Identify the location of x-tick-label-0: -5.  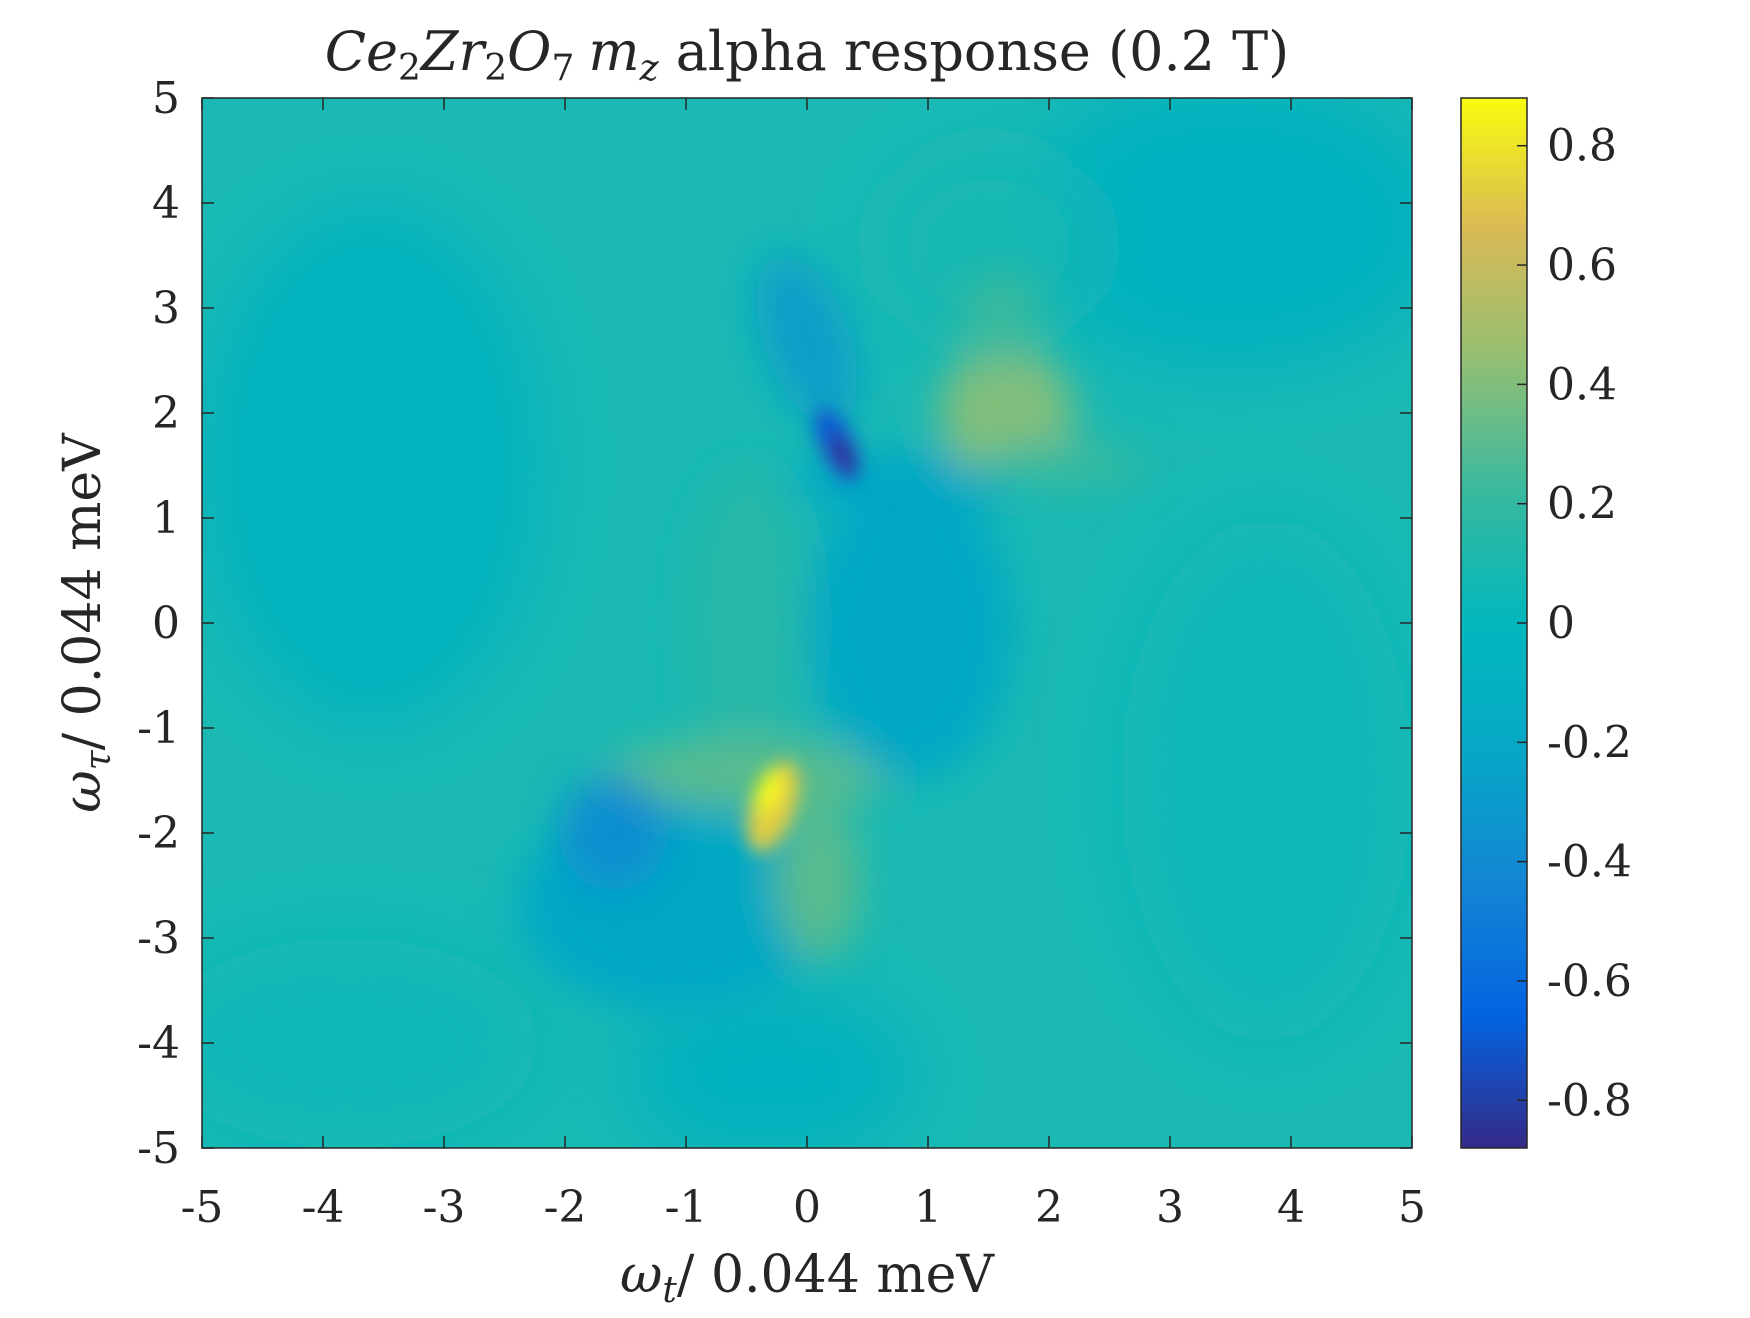
(202, 1207).